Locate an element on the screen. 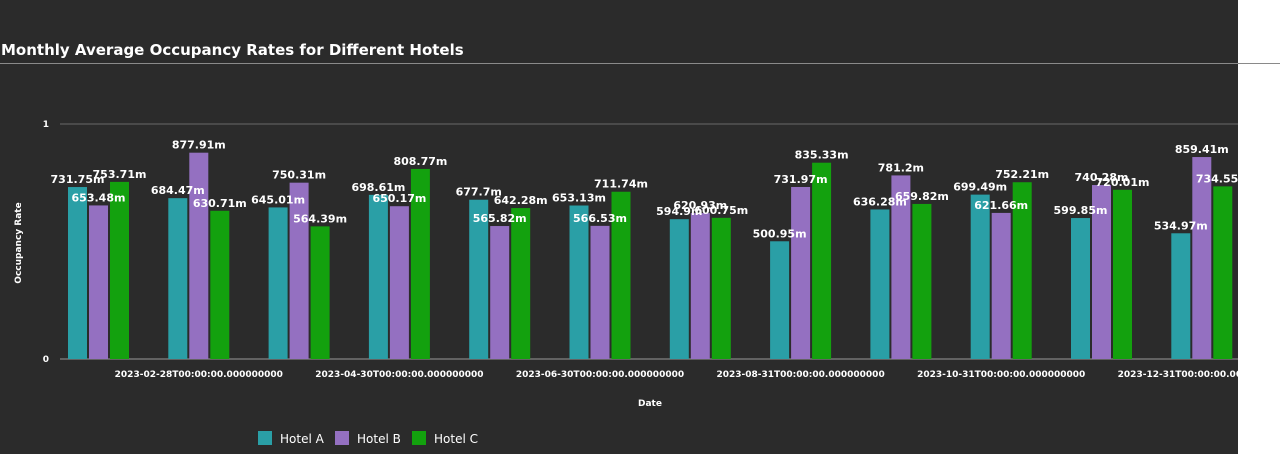 The width and height of the screenshot is (1280, 454). x-axis-title: Date is located at coordinates (650, 404).